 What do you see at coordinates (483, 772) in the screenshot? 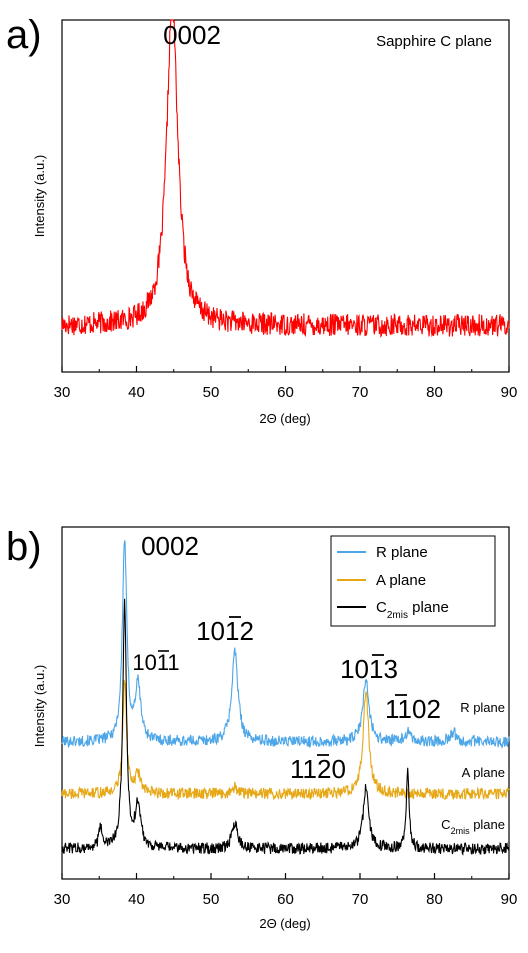
I see `panel-b-trace-label-a: A plane` at bounding box center [483, 772].